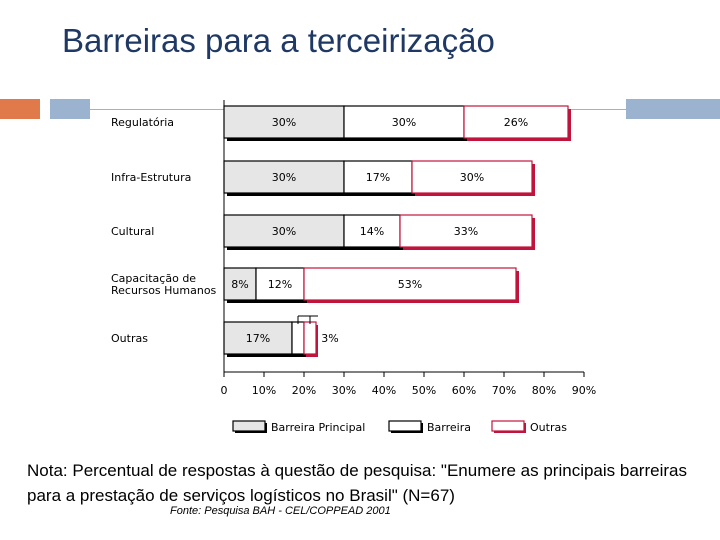 Image resolution: width=720 pixels, height=540 pixels. I want to click on bar-value-label: 12%, so click(280, 284).